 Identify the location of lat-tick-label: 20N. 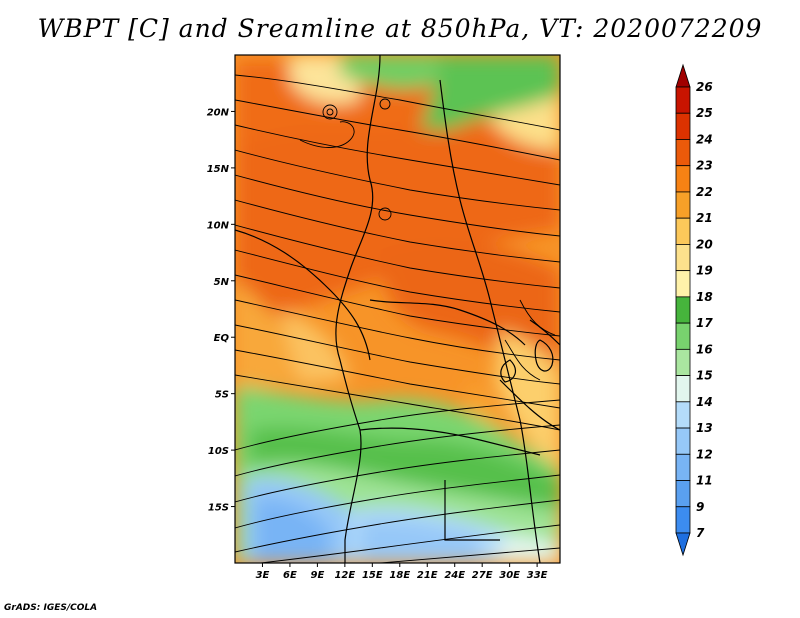
(218, 112).